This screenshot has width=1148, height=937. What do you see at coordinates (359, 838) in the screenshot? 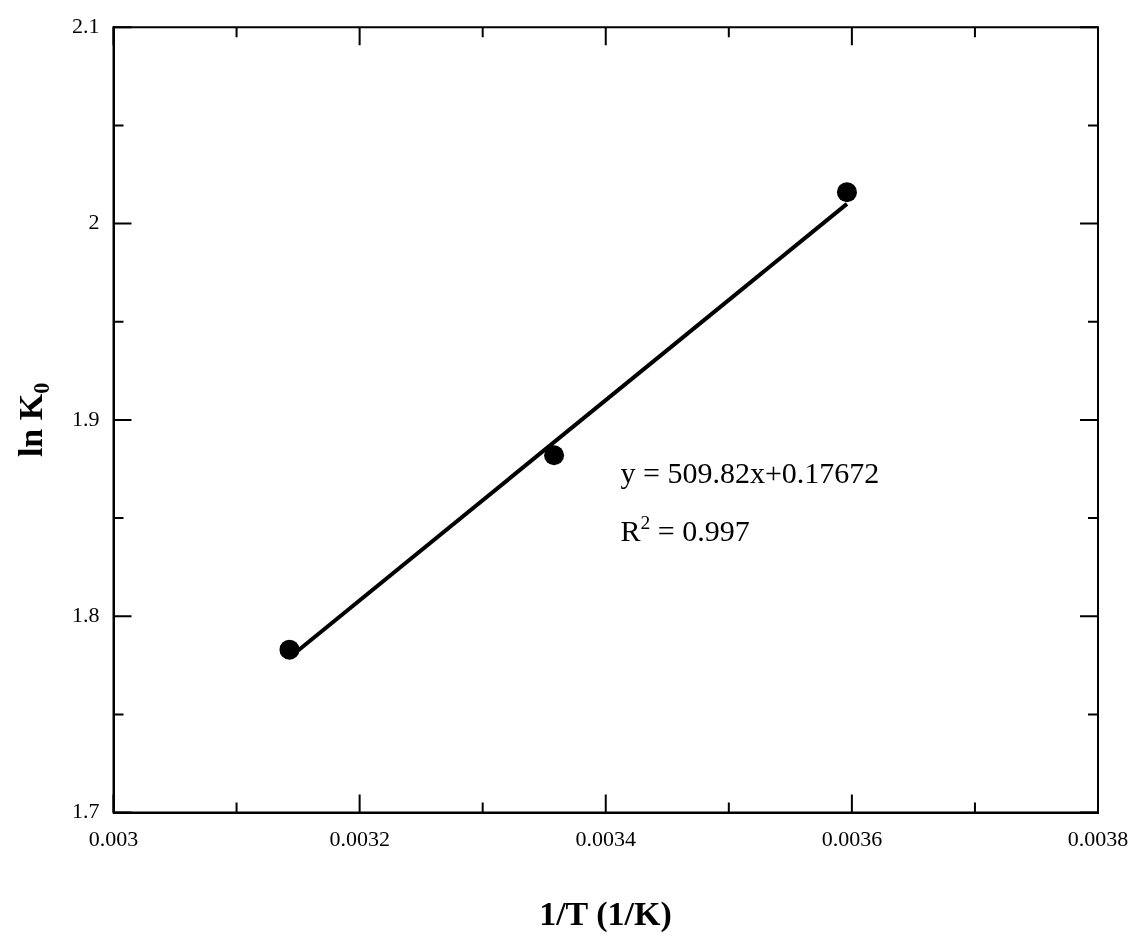
I see `x-tick-label: 0.0032` at bounding box center [359, 838].